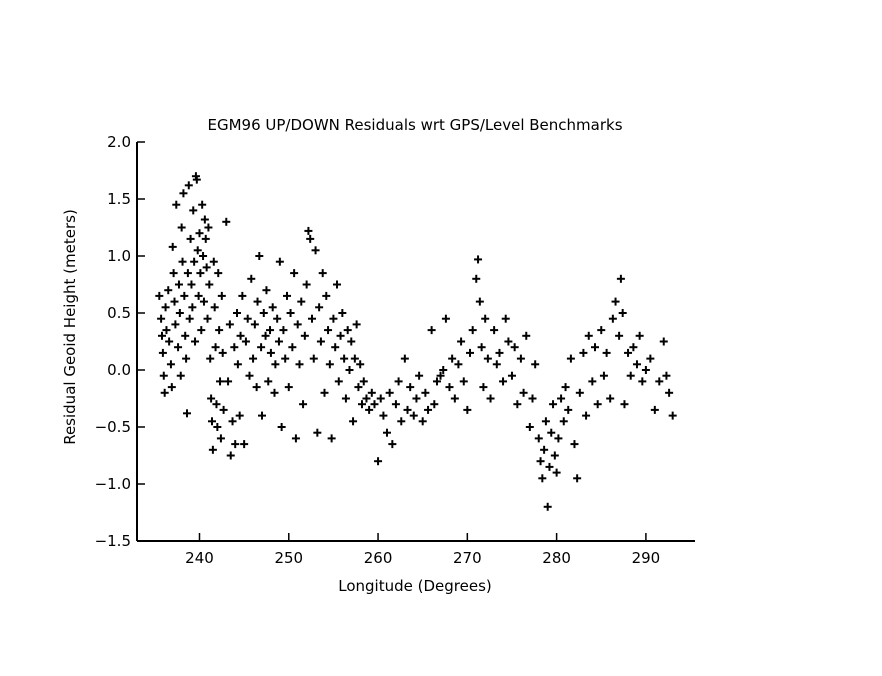 This screenshot has width=882, height=676. What do you see at coordinates (70, 327) in the screenshot?
I see `y-axis-title: Residual Geoid Height (meters)` at bounding box center [70, 327].